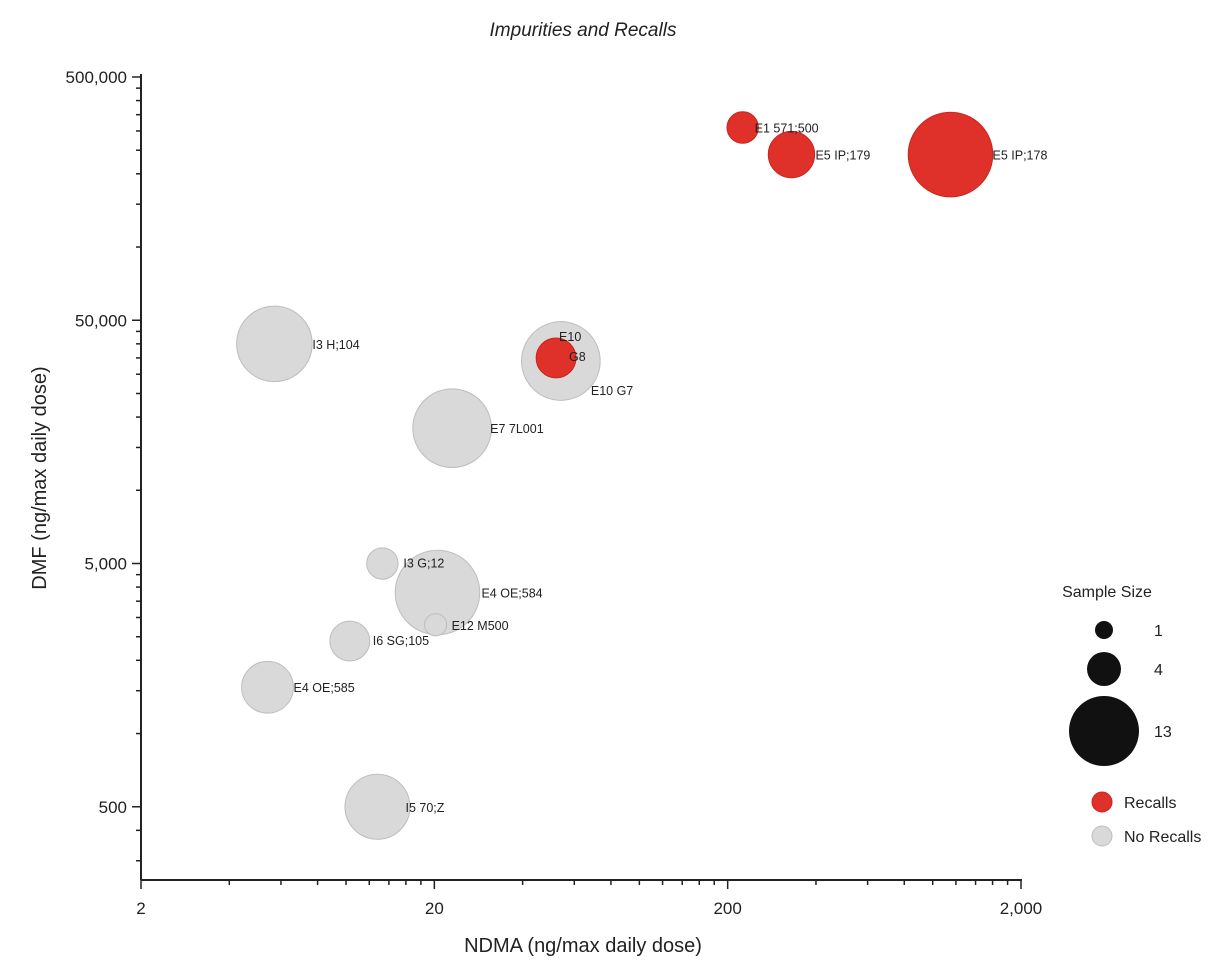  Describe the element at coordinates (101, 320) in the screenshot. I see `y-tick-label: 50,000` at that location.